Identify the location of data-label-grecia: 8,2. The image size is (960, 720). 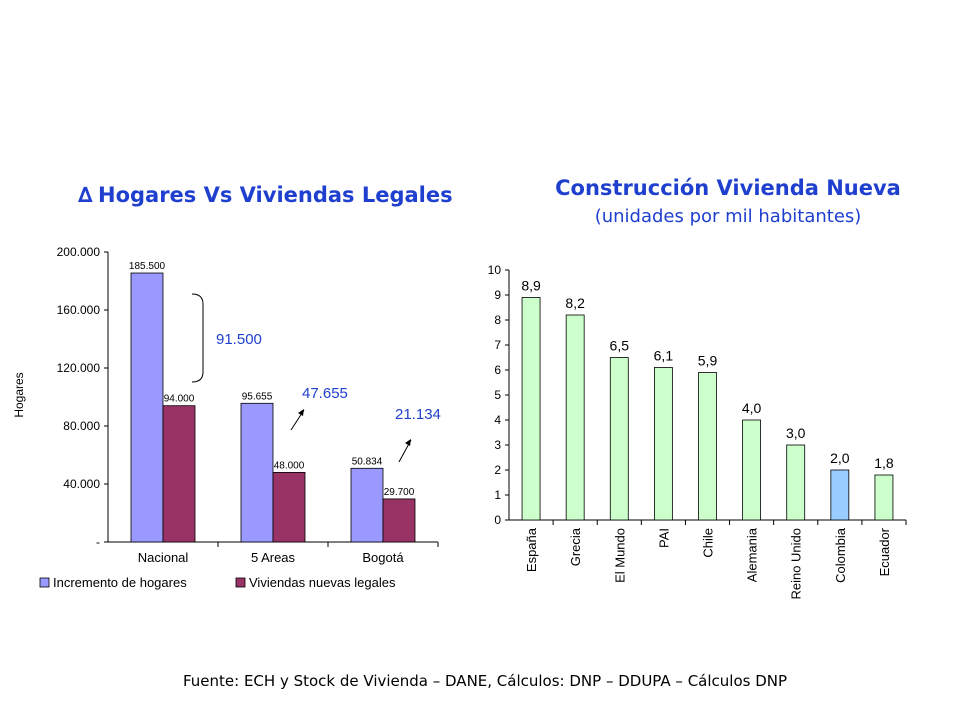
(575, 303).